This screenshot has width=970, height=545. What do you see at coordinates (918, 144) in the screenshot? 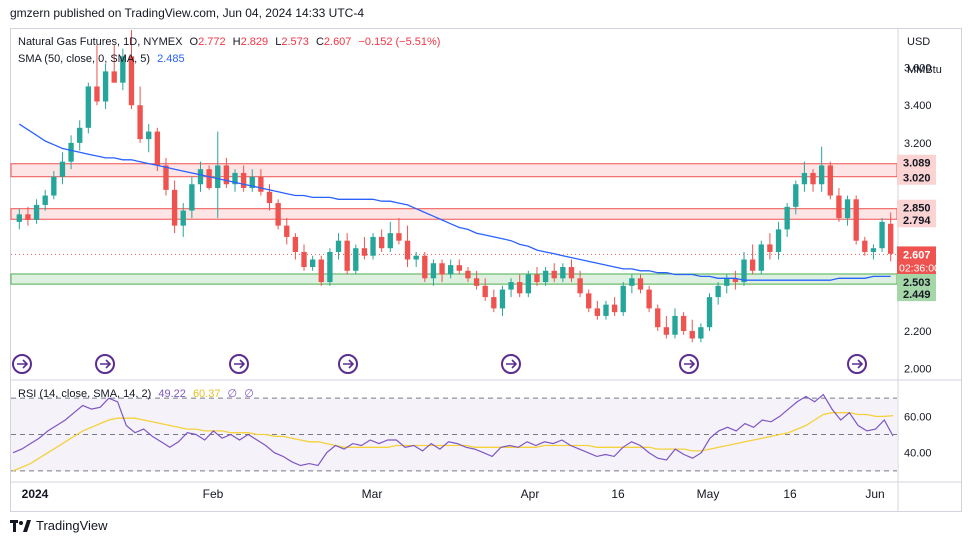
I see `price-tick-label: 3.200` at bounding box center [918, 144].